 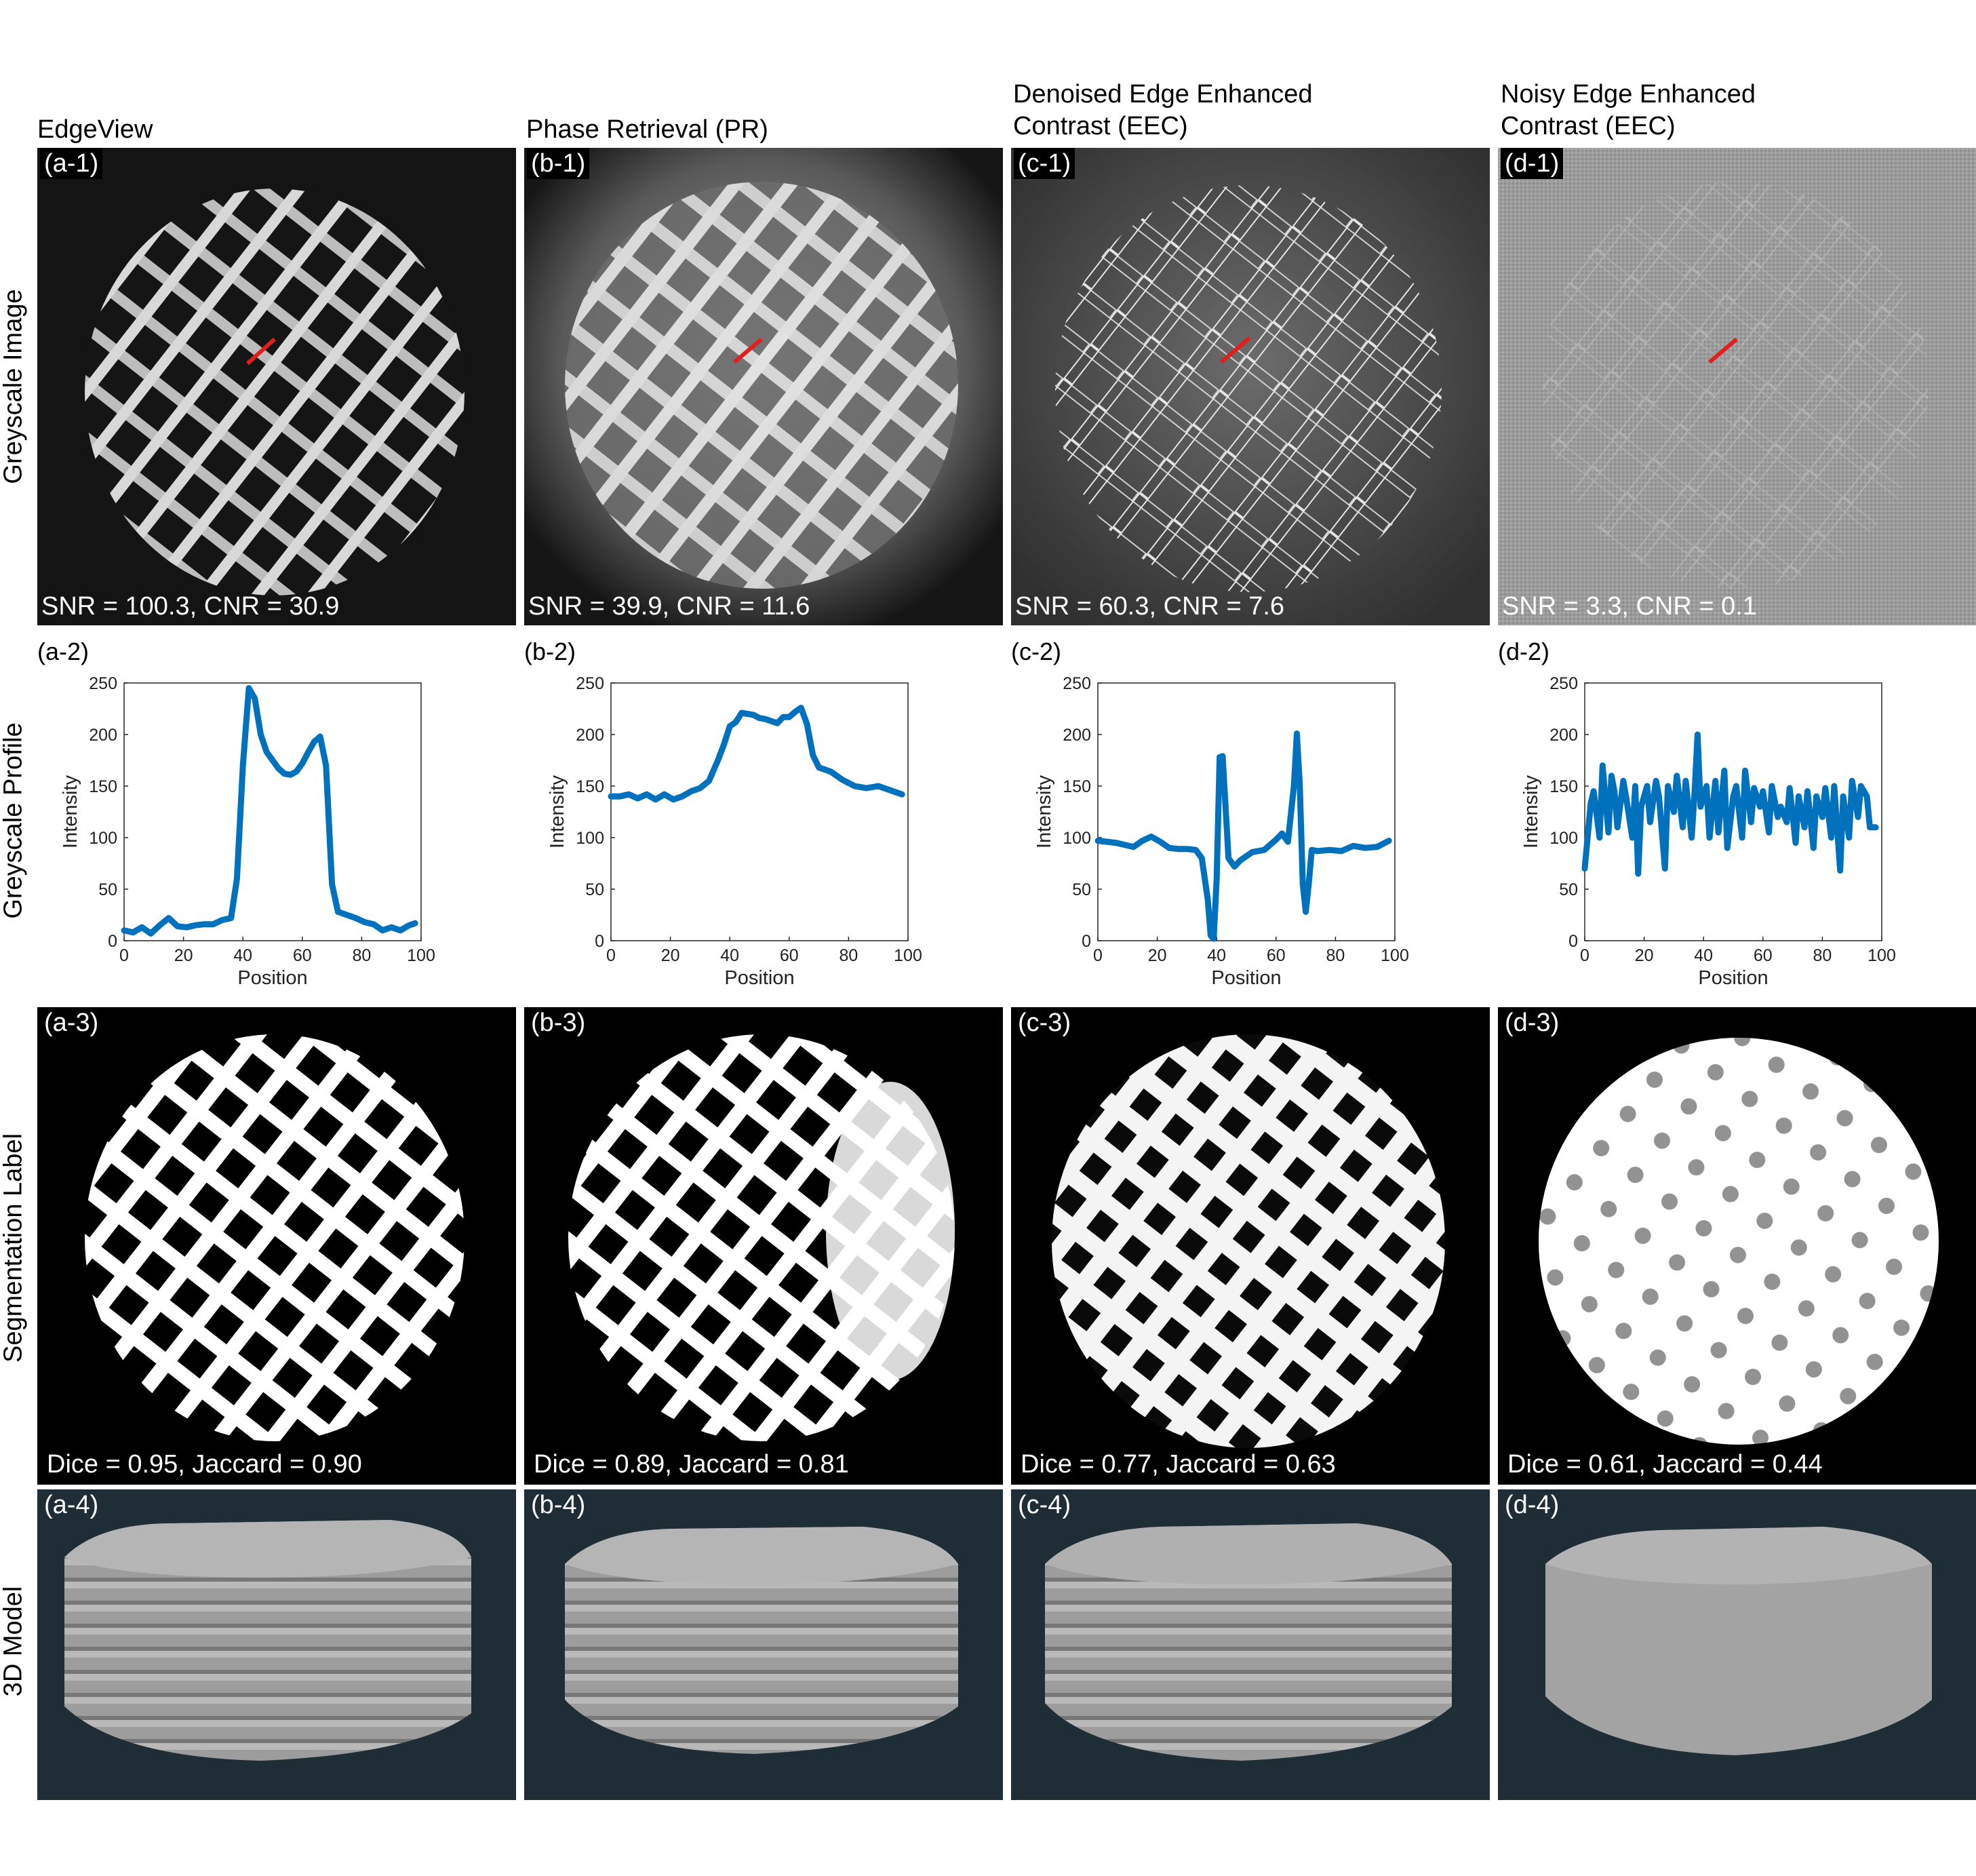 What do you see at coordinates (1665, 1465) in the screenshot?
I see `dice-jaccard-metric: Dice = 0.61, Jaccard = 0.44` at bounding box center [1665, 1465].